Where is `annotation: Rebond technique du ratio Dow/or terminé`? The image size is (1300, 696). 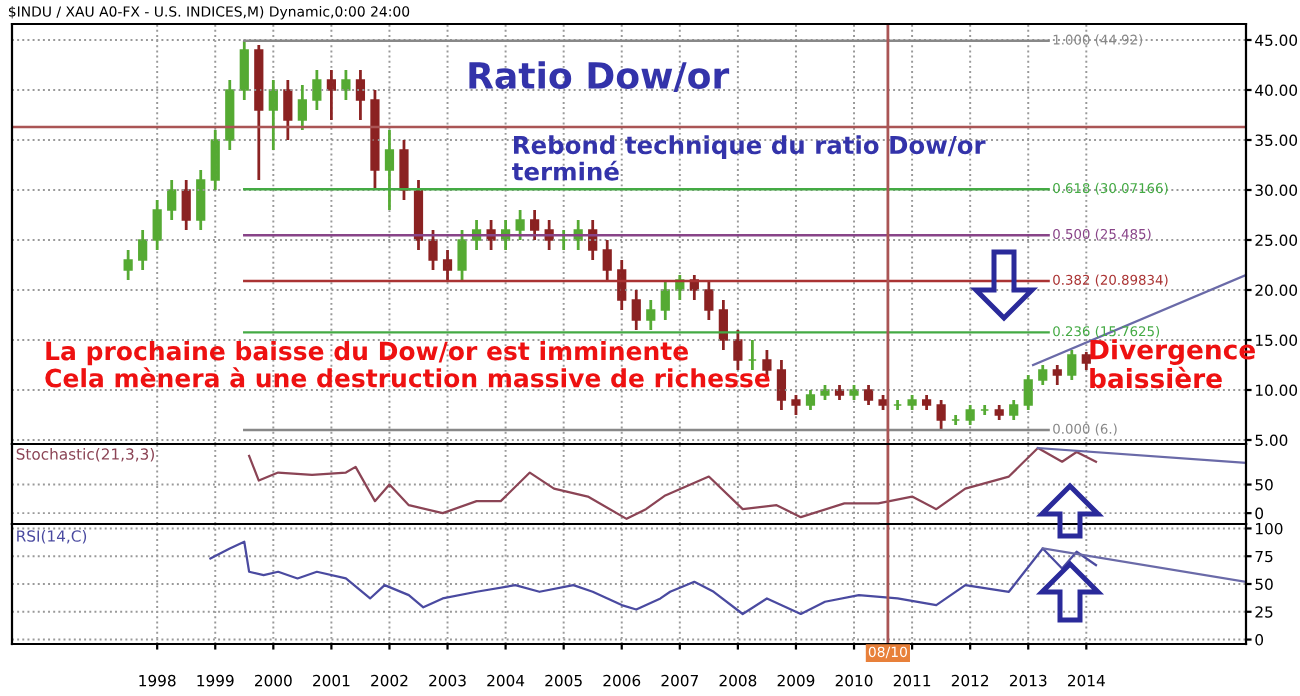
annotation: Rebond technique du ratio Dow/or terminé is located at coordinates (749, 158).